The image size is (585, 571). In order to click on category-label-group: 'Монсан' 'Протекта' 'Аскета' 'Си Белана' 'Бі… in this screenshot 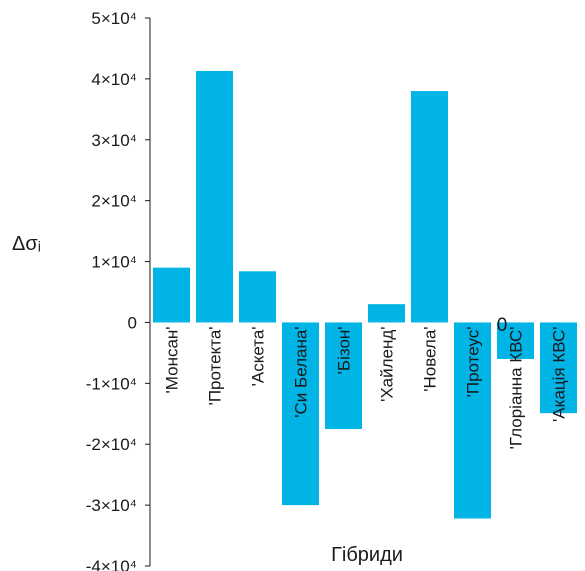, I will do `click(366, 387)`.